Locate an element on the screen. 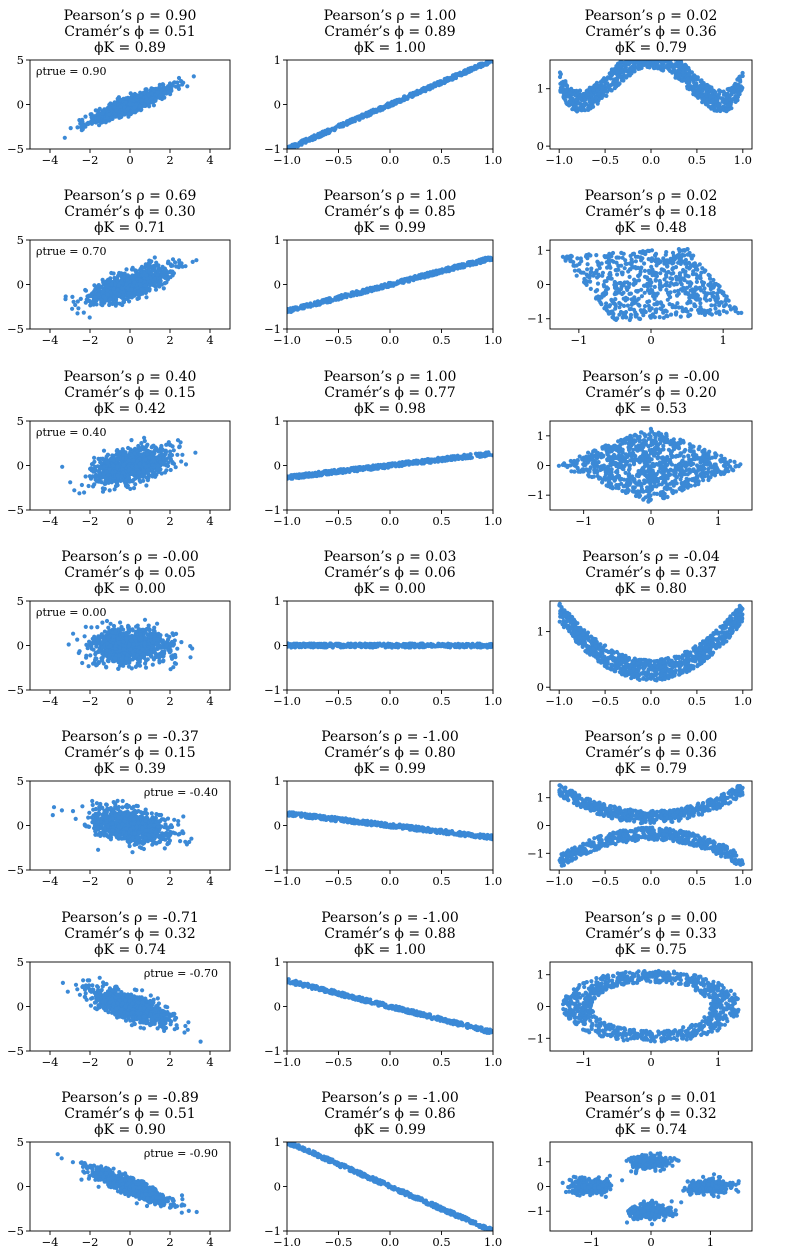  x-tick-label: 0 is located at coordinates (129, 340).